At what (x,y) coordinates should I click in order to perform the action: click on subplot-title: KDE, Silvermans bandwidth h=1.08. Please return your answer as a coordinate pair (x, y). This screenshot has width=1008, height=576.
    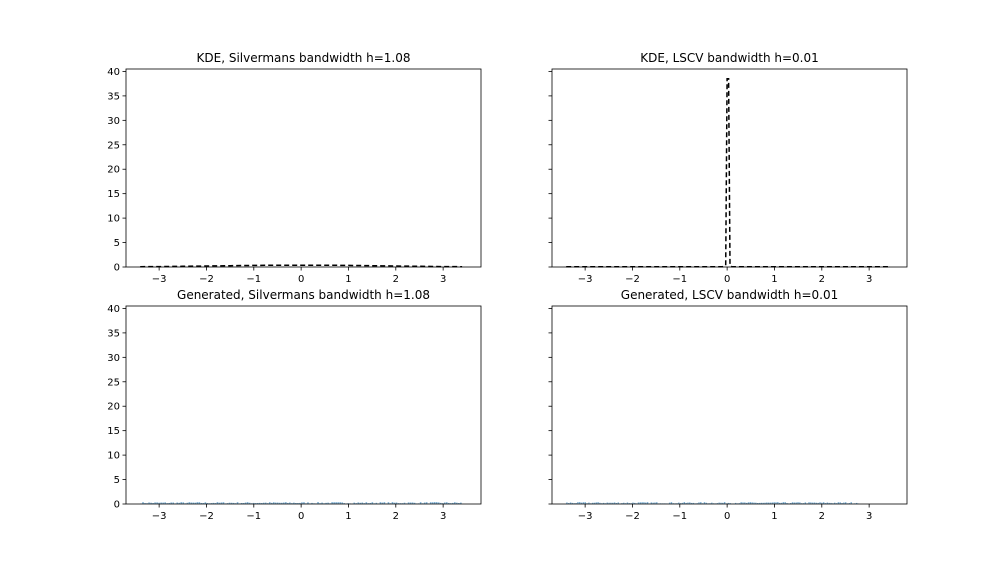
    Looking at the image, I should click on (304, 58).